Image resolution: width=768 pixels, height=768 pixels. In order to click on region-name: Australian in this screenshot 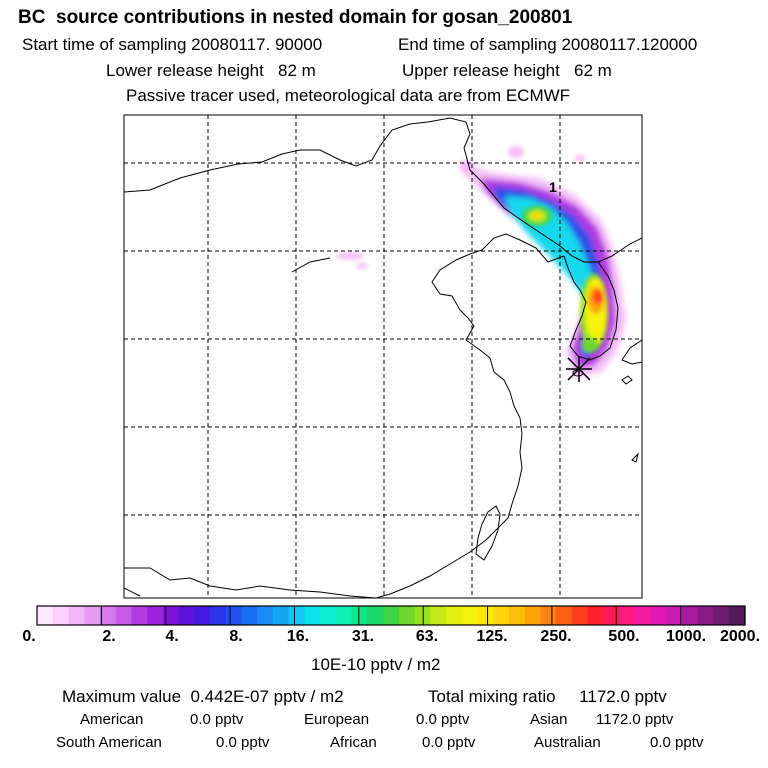, I will do `click(567, 742)`.